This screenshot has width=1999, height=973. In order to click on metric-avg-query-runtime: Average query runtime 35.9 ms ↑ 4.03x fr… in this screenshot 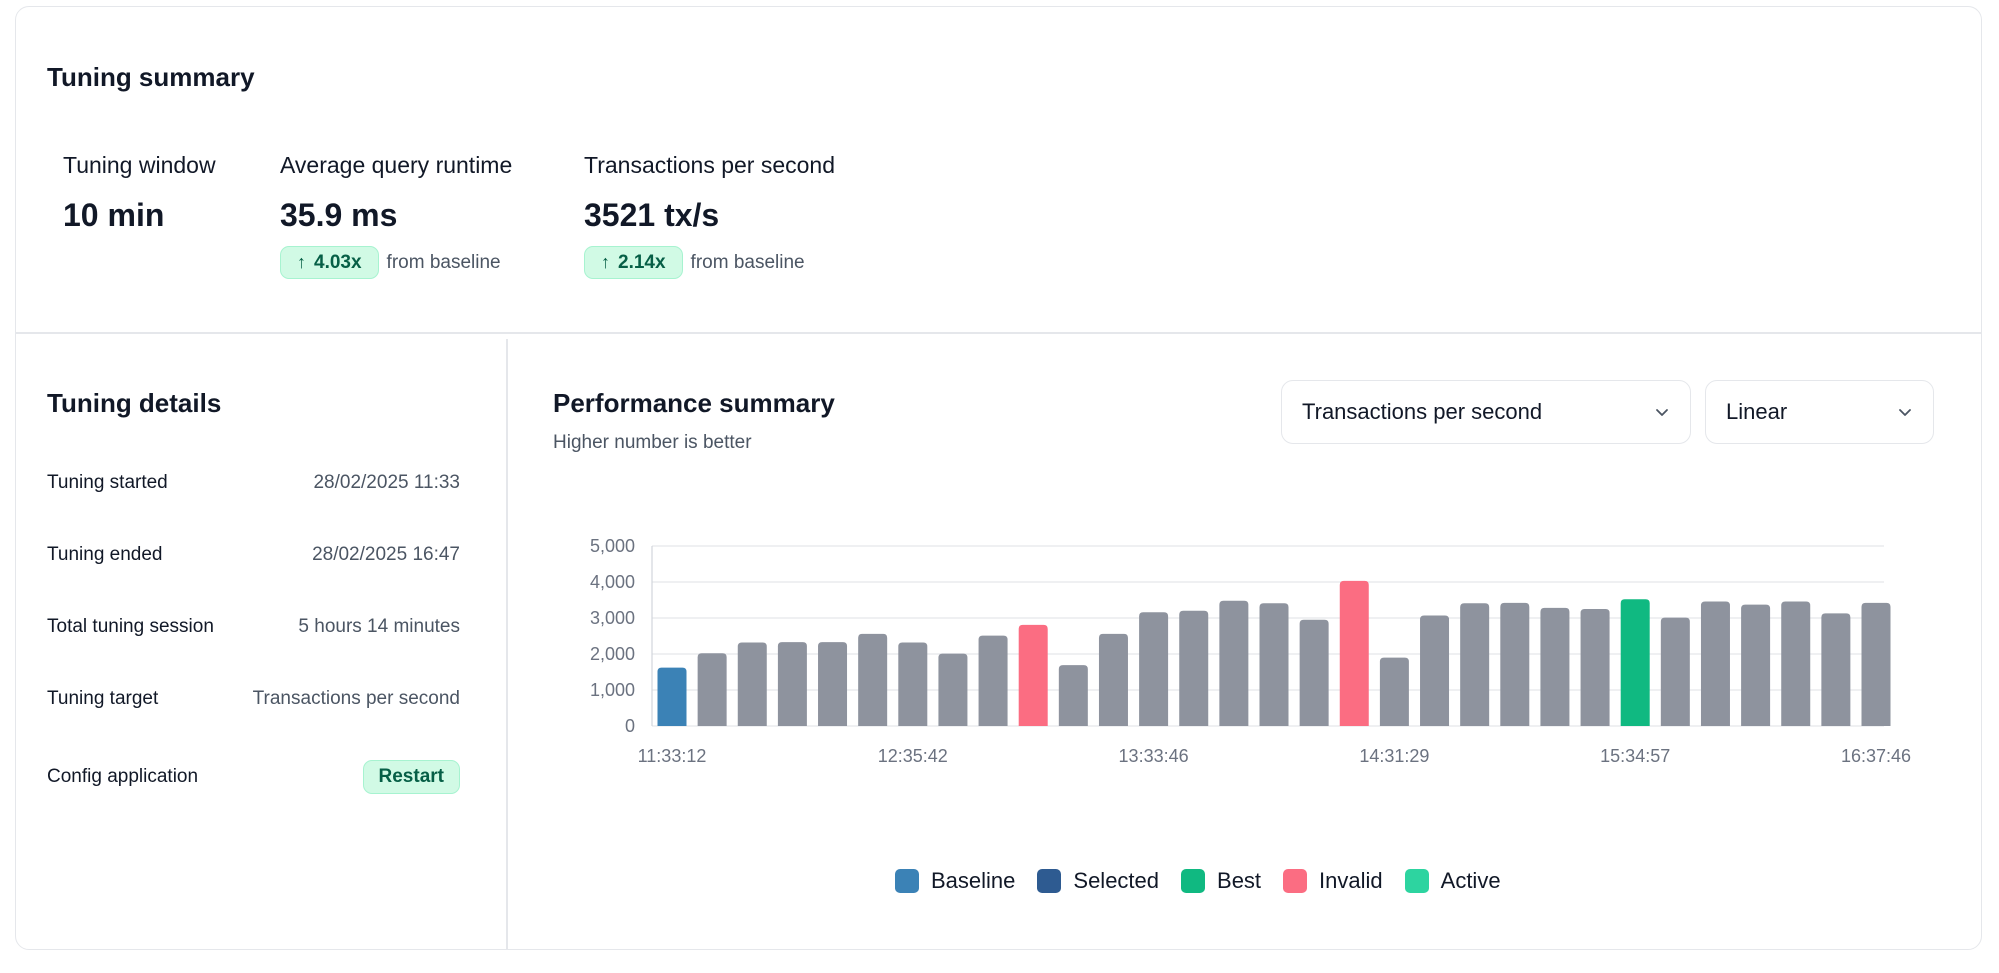, I will do `click(396, 215)`.